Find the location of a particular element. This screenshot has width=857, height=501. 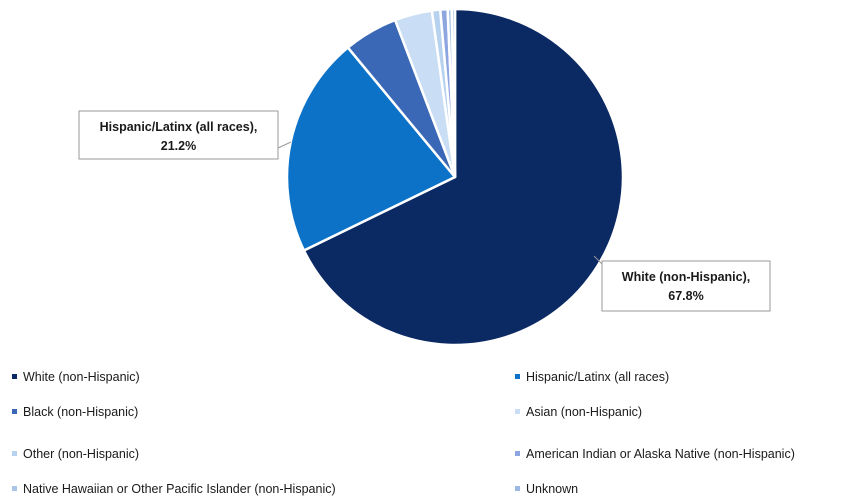

legend-label: Other (non-Hispanic) is located at coordinates (81, 454).